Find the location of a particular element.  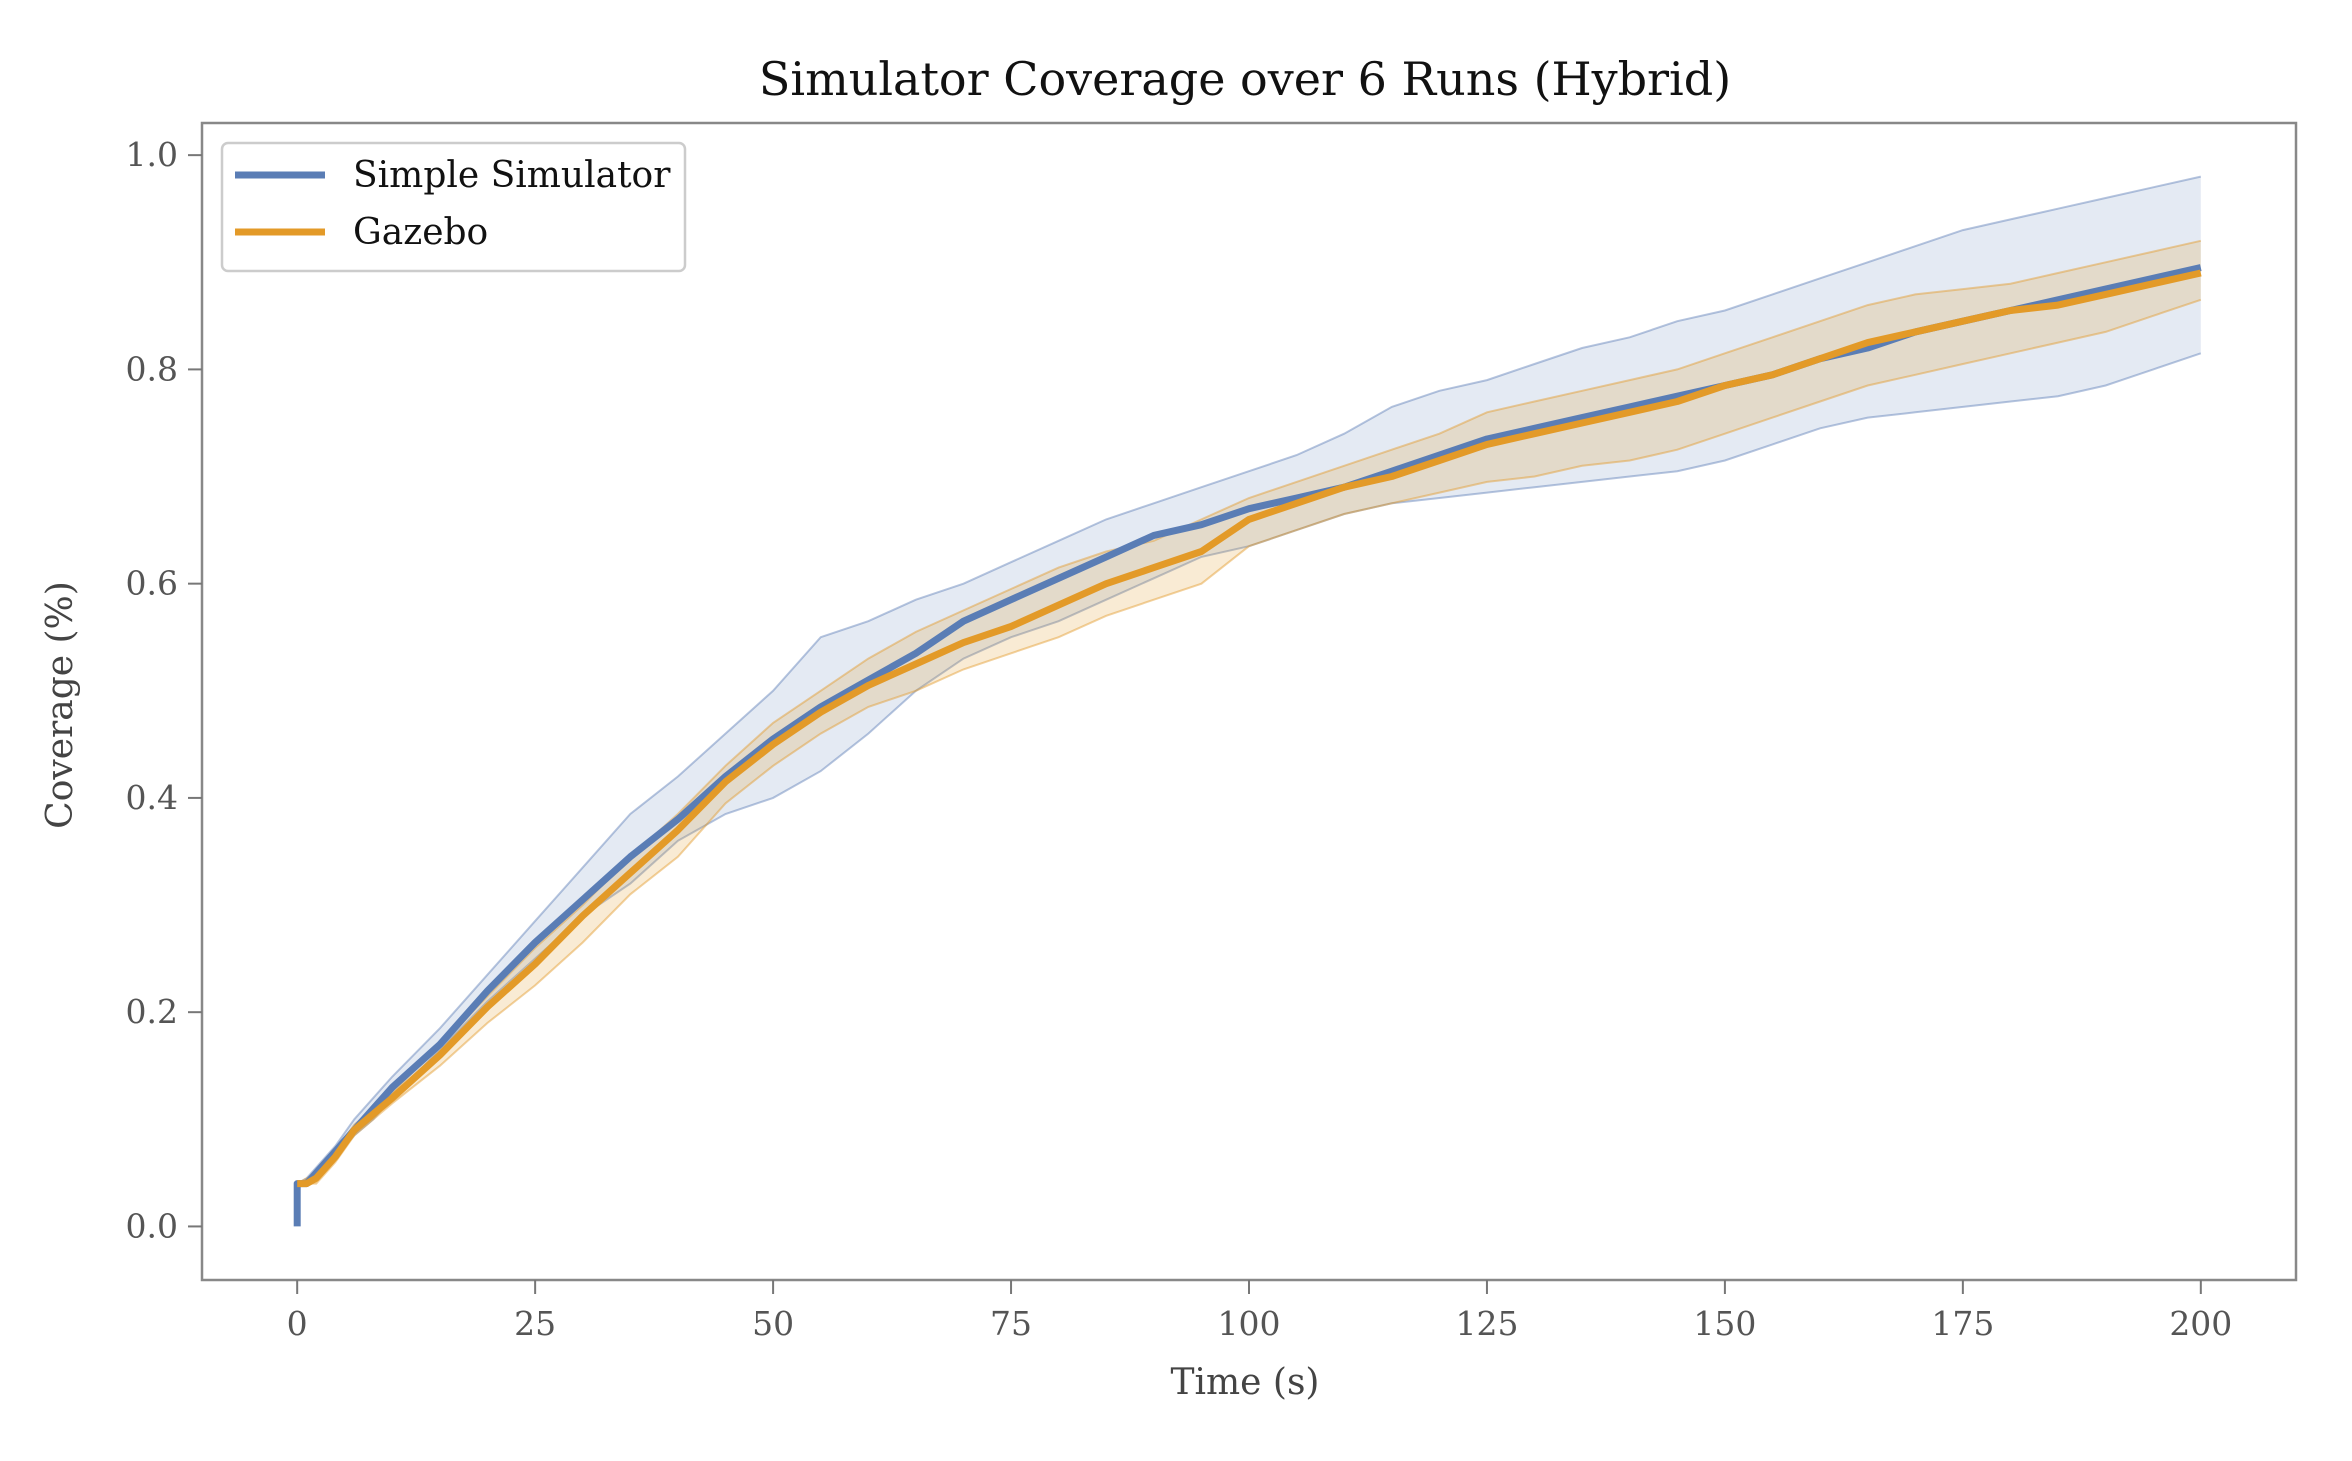

legend: Simple Simulator Gazebo is located at coordinates (453, 207).